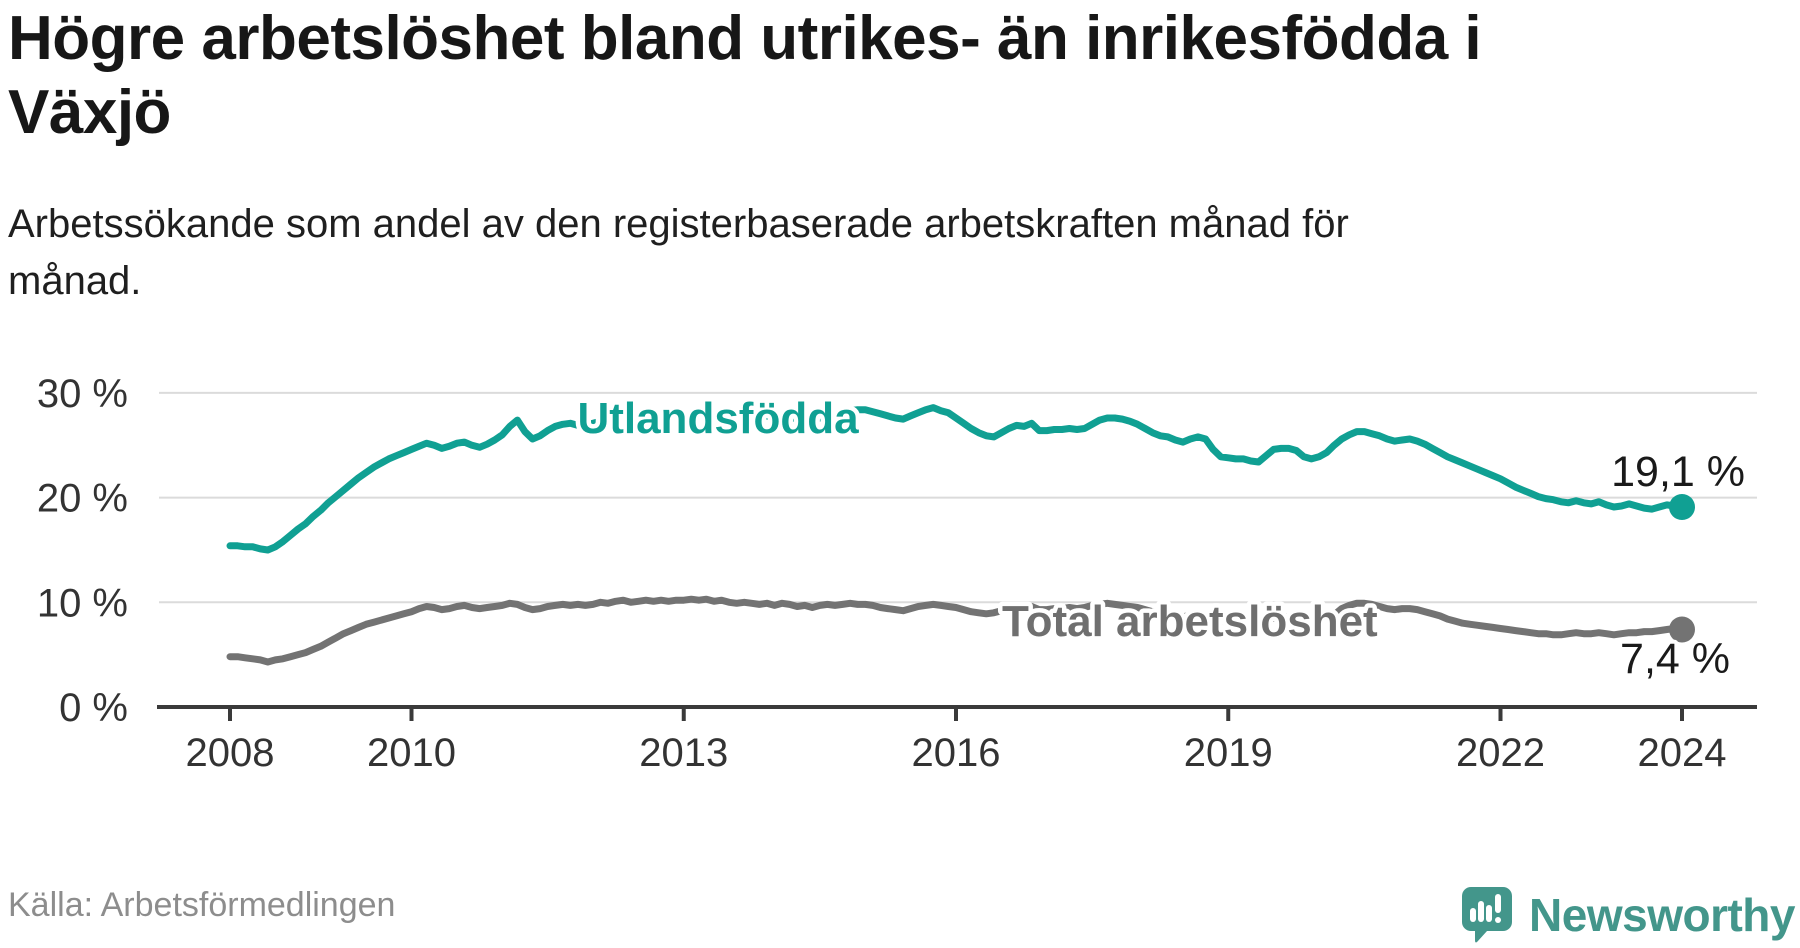 Image resolution: width=1800 pixels, height=948 pixels. Describe the element at coordinates (1190, 621) in the screenshot. I see `series-label-total: Total arbetslöshet` at that location.